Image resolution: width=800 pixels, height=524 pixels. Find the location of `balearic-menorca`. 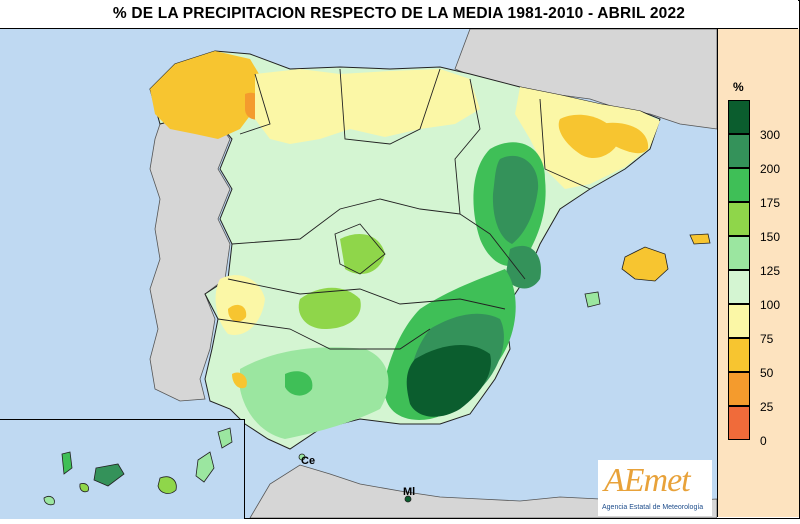

balearic-menorca is located at coordinates (700, 239).